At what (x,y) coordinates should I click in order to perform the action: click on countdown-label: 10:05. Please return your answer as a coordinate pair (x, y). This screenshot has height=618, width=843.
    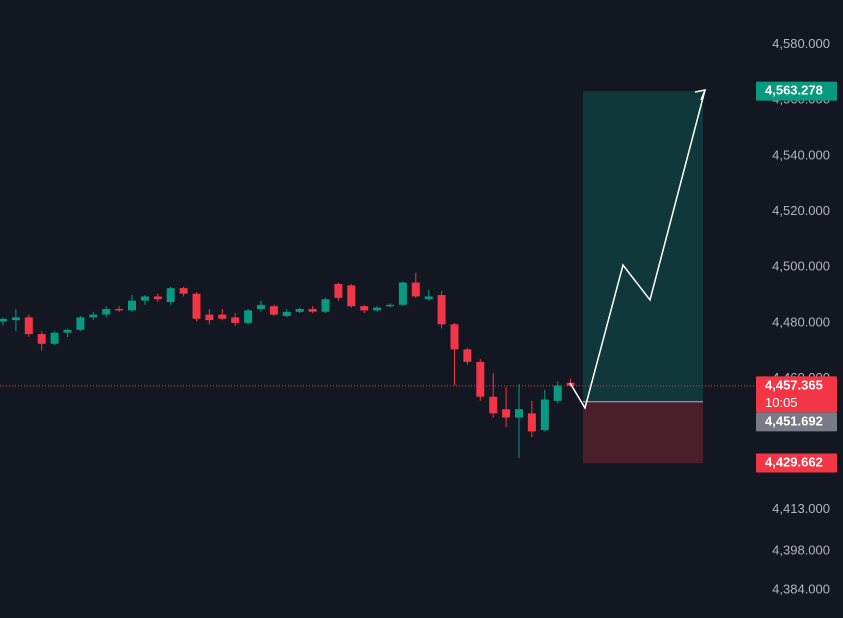
    Looking at the image, I should click on (781, 402).